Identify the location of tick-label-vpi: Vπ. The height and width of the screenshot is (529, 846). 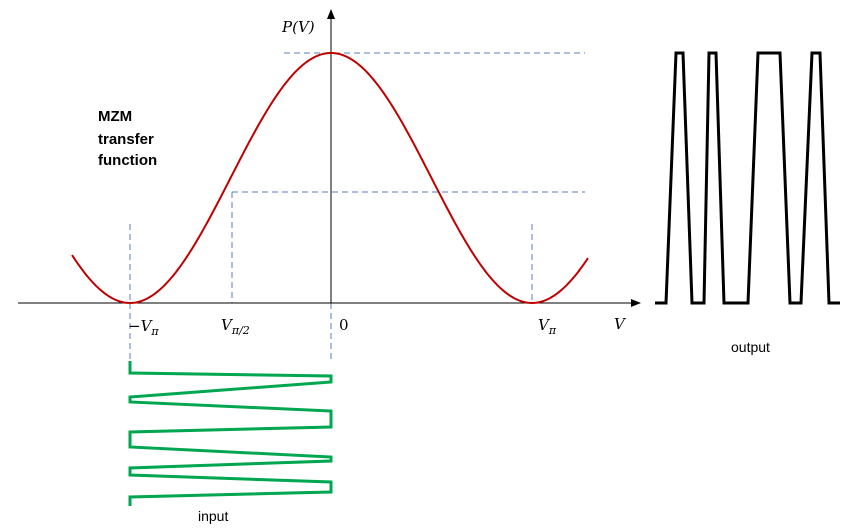
(547, 326).